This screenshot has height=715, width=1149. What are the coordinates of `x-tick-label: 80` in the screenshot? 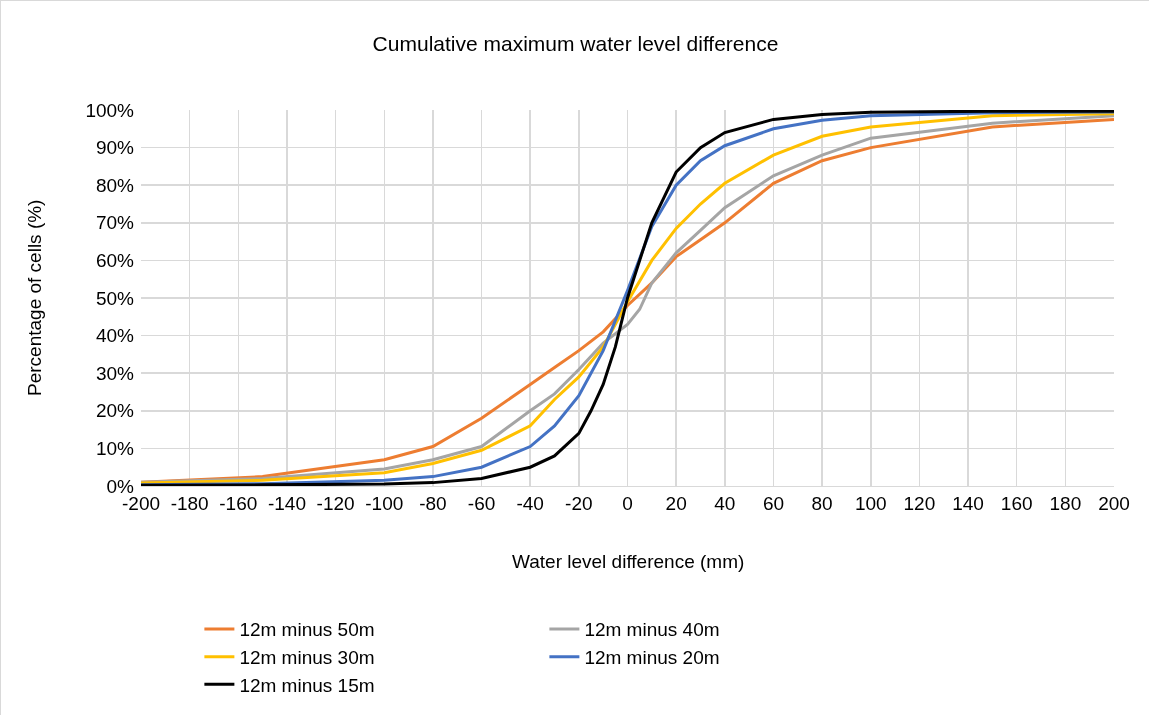 It's located at (822, 503).